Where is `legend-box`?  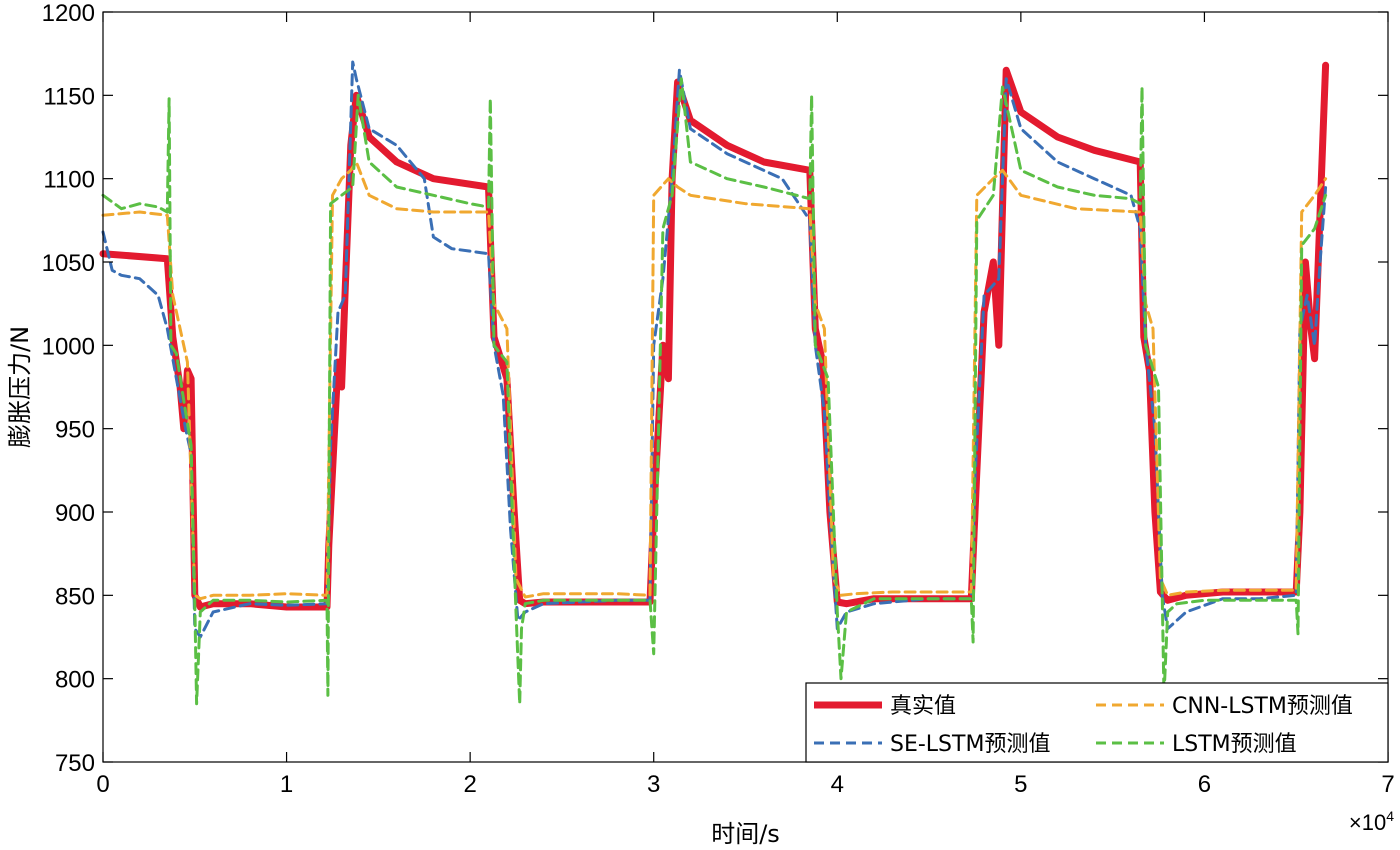 legend-box is located at coordinates (1097, 722).